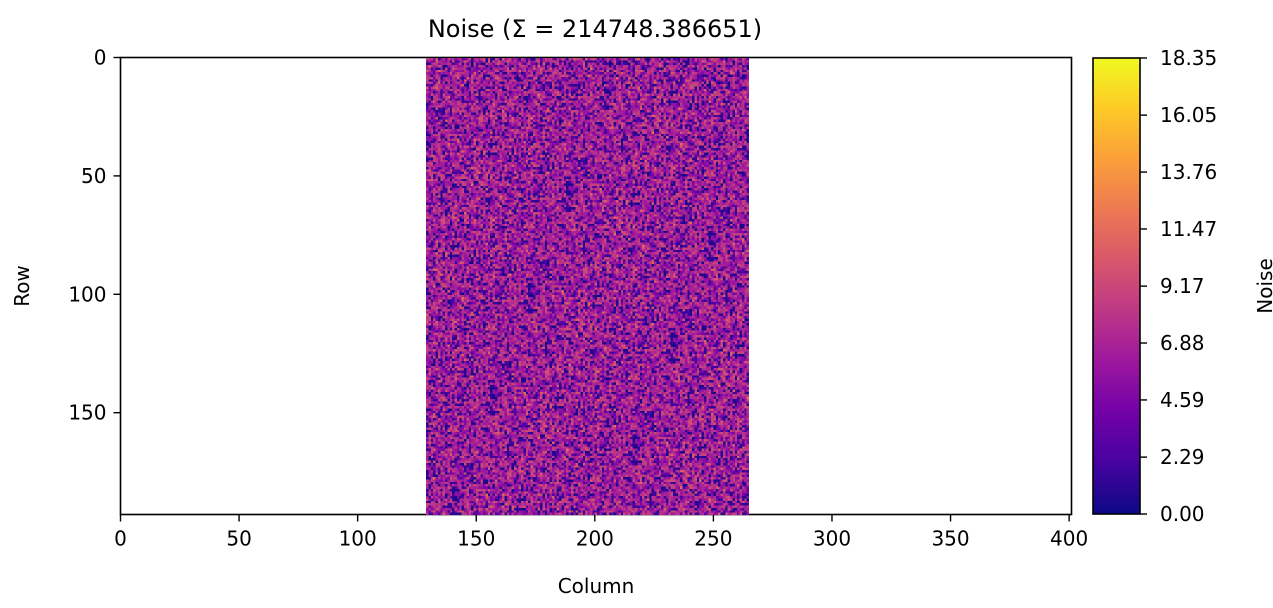 This screenshot has width=1273, height=608. What do you see at coordinates (358, 539) in the screenshot?
I see `x-tick-label: 100` at bounding box center [358, 539].